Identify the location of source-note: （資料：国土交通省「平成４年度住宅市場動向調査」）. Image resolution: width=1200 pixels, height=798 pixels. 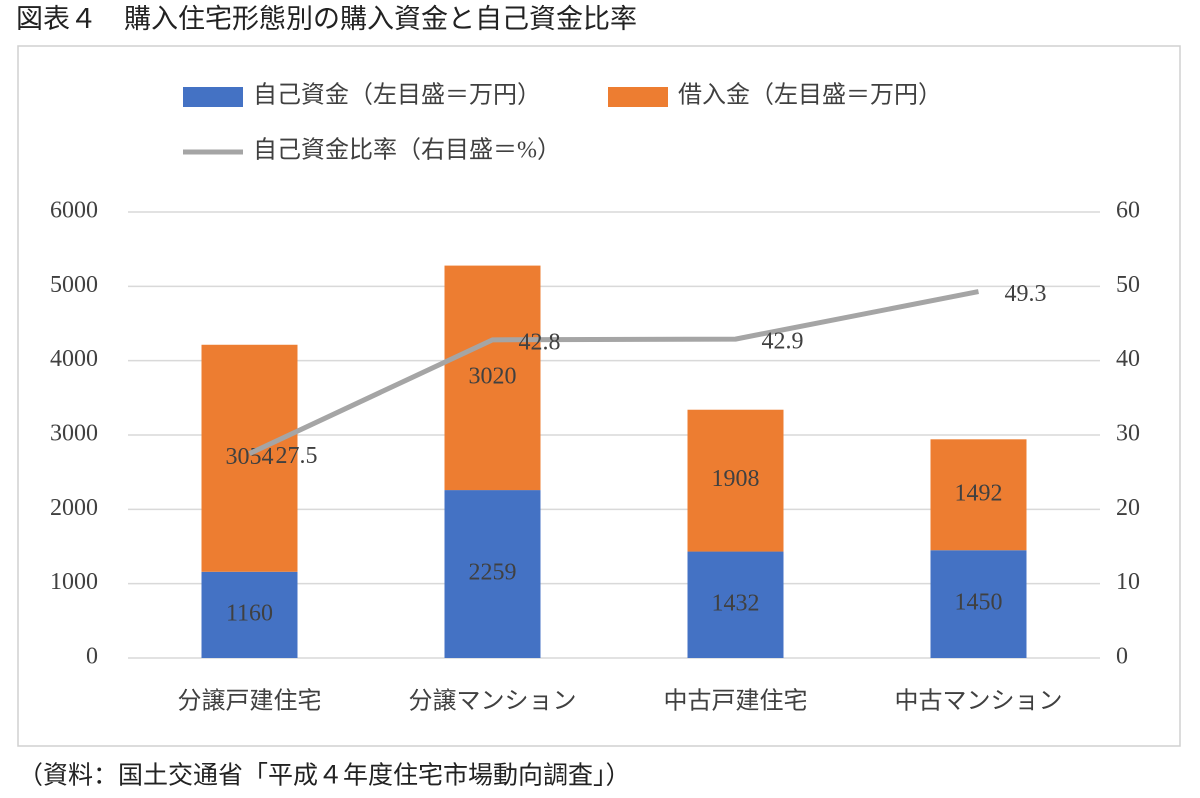
(324, 776).